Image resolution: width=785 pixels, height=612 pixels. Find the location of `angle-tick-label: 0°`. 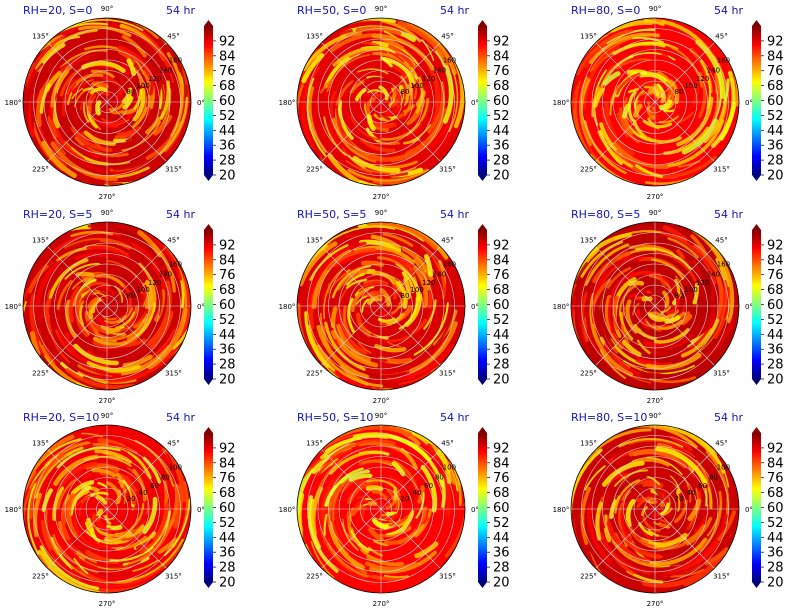

angle-tick-label: 0° is located at coordinates (201, 103).